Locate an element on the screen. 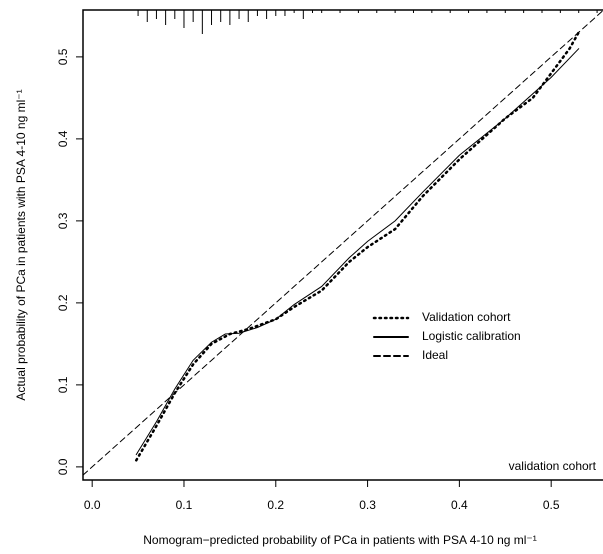  x-tick-label: 0.4 is located at coordinates (459, 505).